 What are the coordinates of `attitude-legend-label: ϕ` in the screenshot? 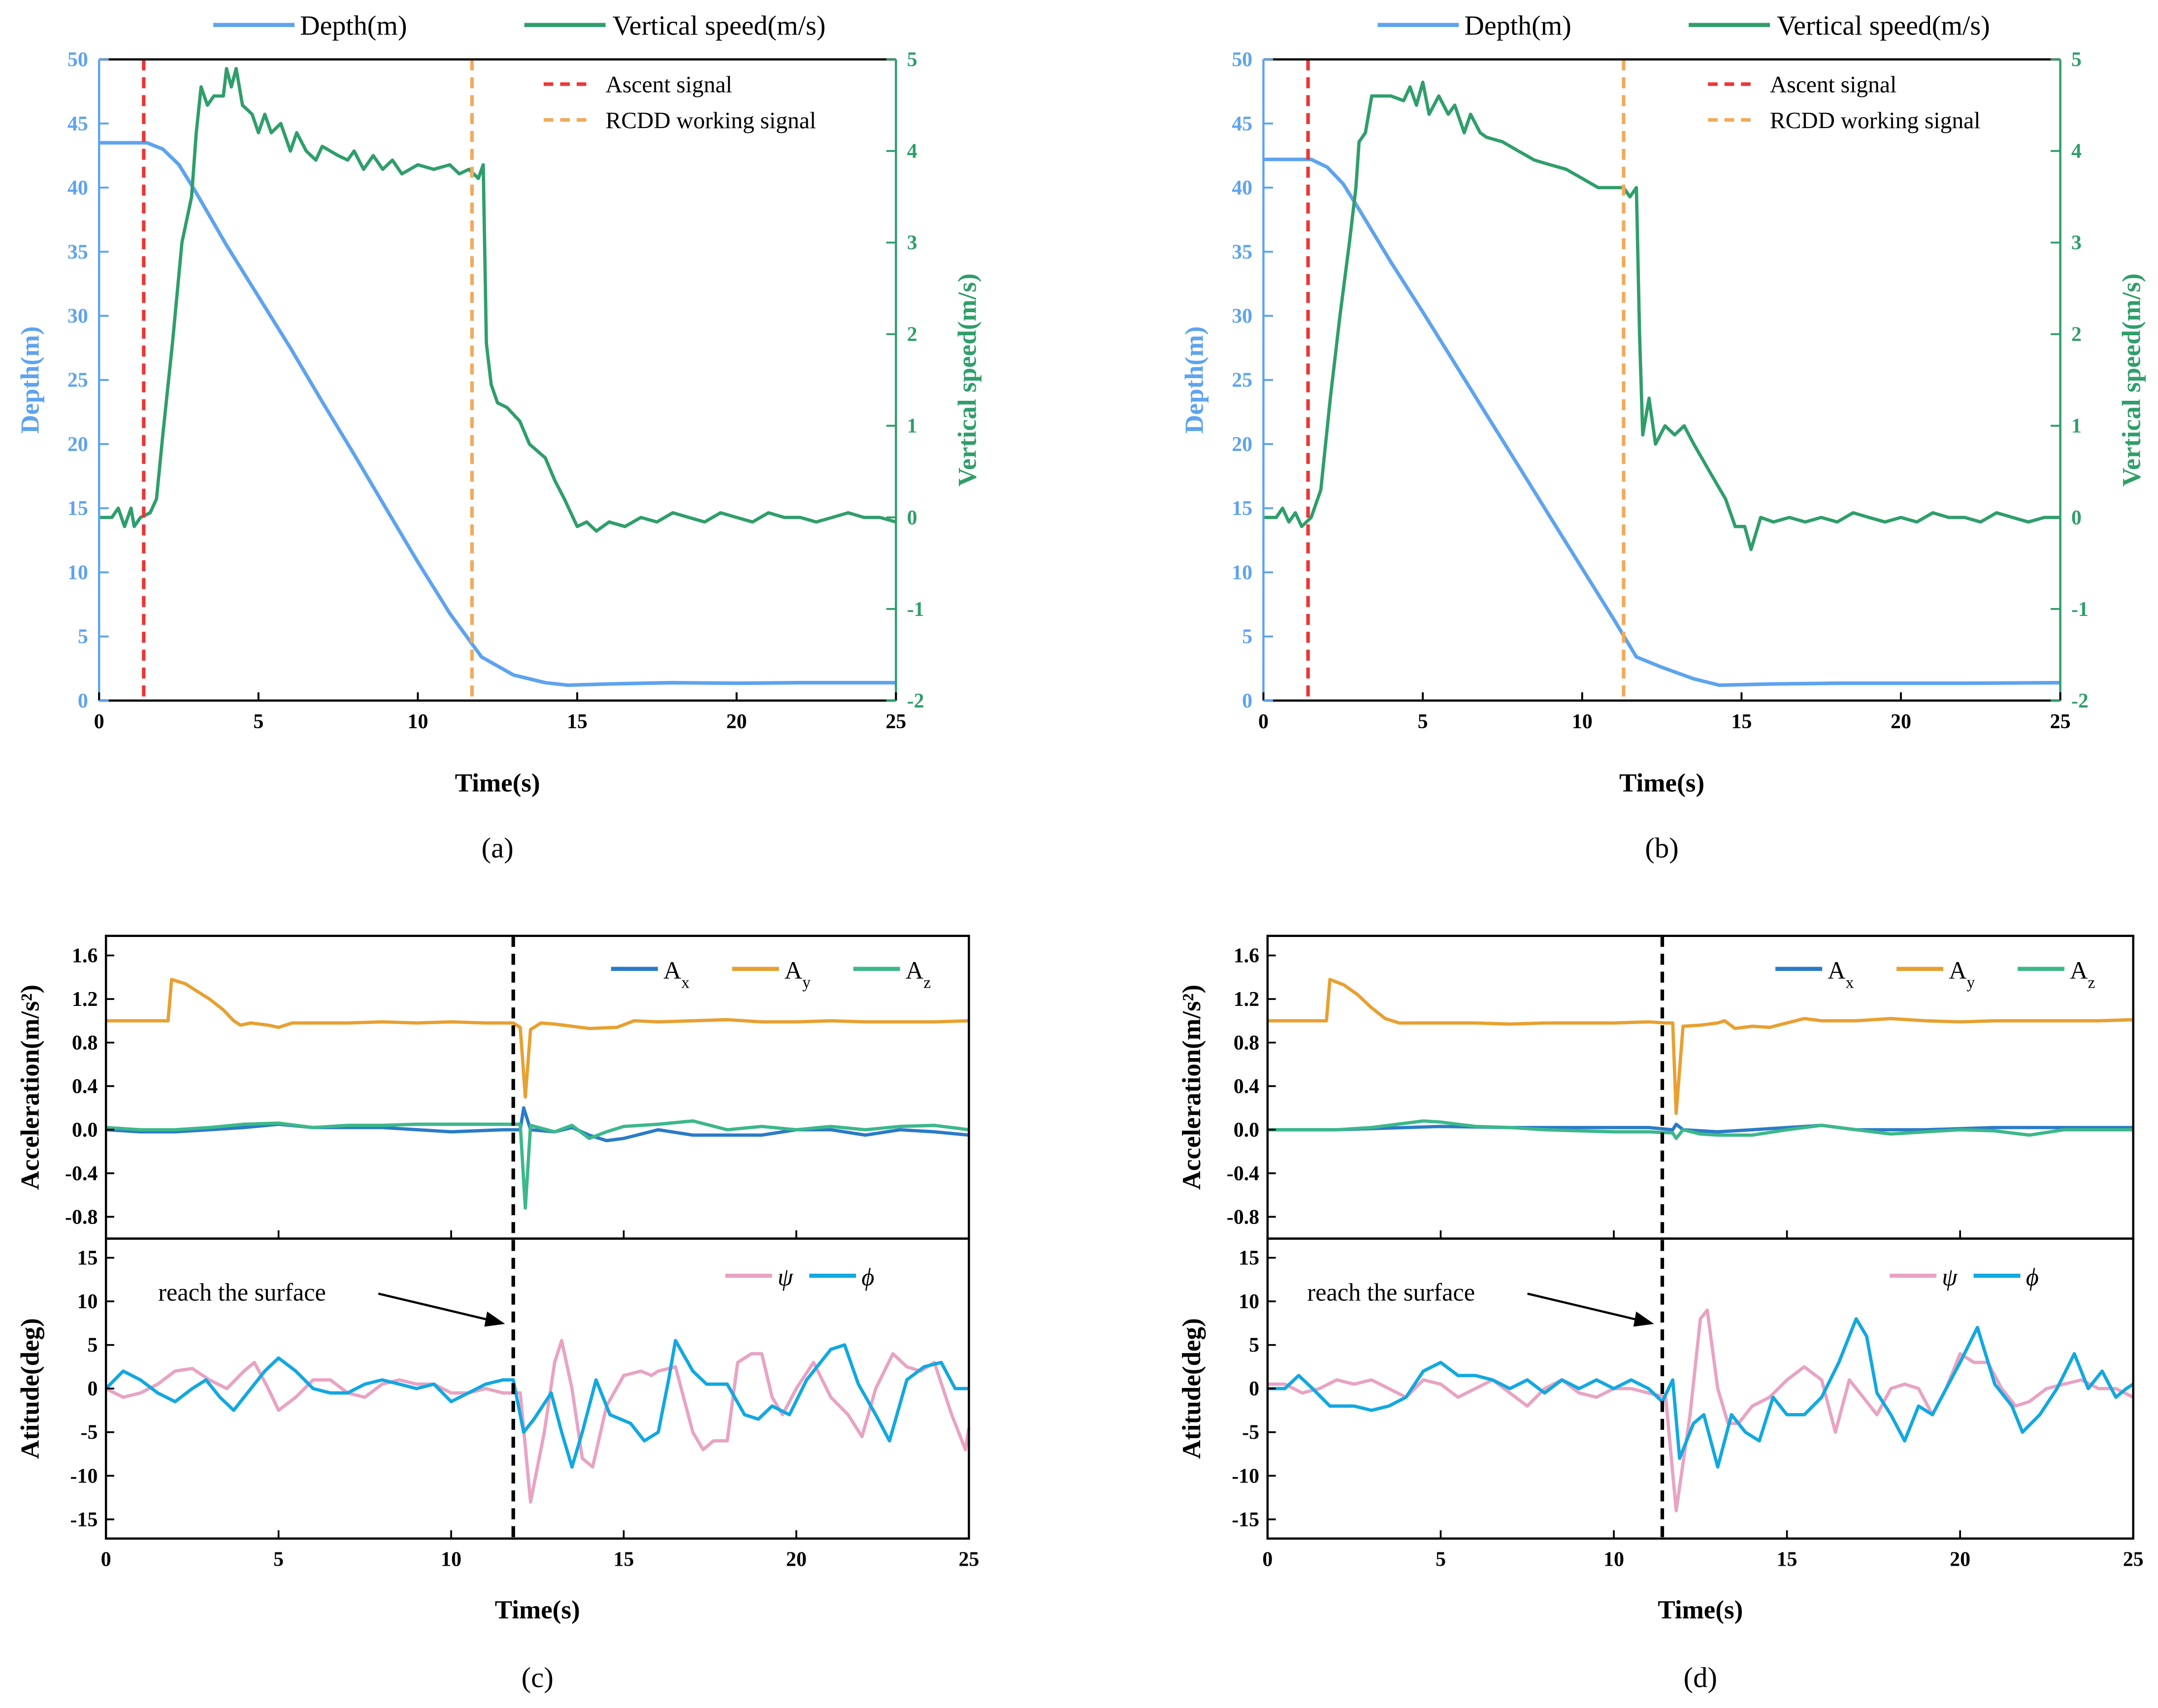 It's located at (2032, 1277).